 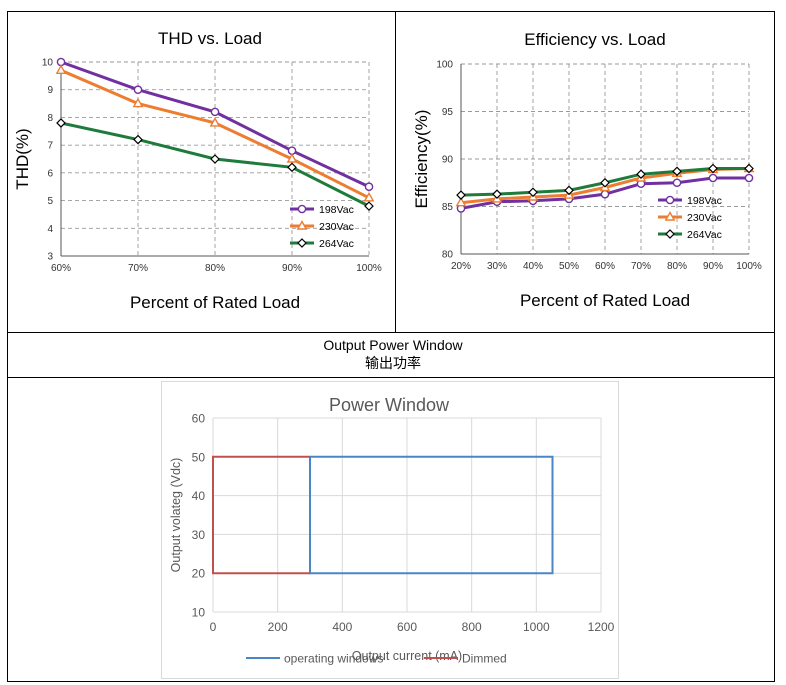 What do you see at coordinates (448, 160) in the screenshot?
I see `y-tick-label: 90` at bounding box center [448, 160].